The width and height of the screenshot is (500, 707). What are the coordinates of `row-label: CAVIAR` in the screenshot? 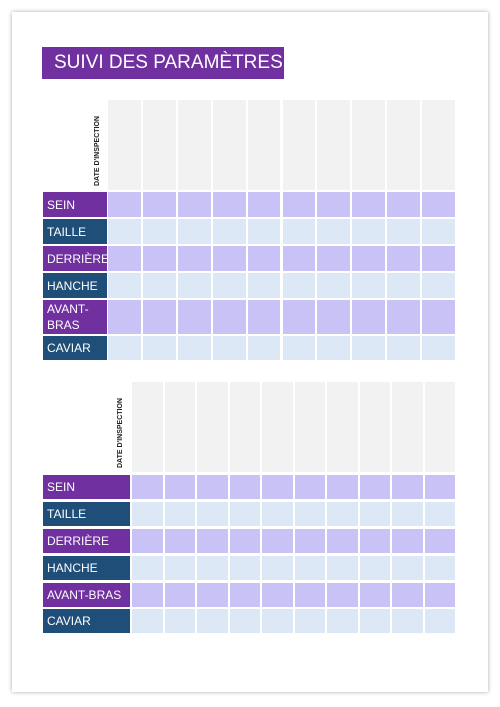 It's located at (75, 348).